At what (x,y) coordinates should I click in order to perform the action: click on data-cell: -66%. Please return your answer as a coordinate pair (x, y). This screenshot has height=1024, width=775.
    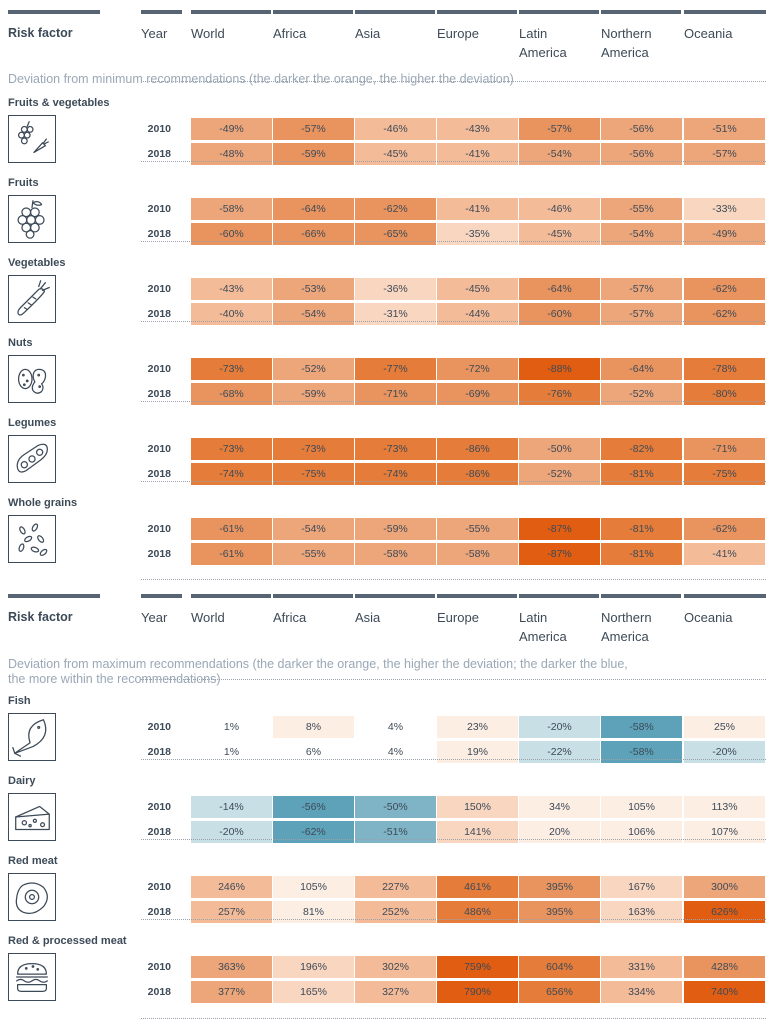
    Looking at the image, I should click on (313, 234).